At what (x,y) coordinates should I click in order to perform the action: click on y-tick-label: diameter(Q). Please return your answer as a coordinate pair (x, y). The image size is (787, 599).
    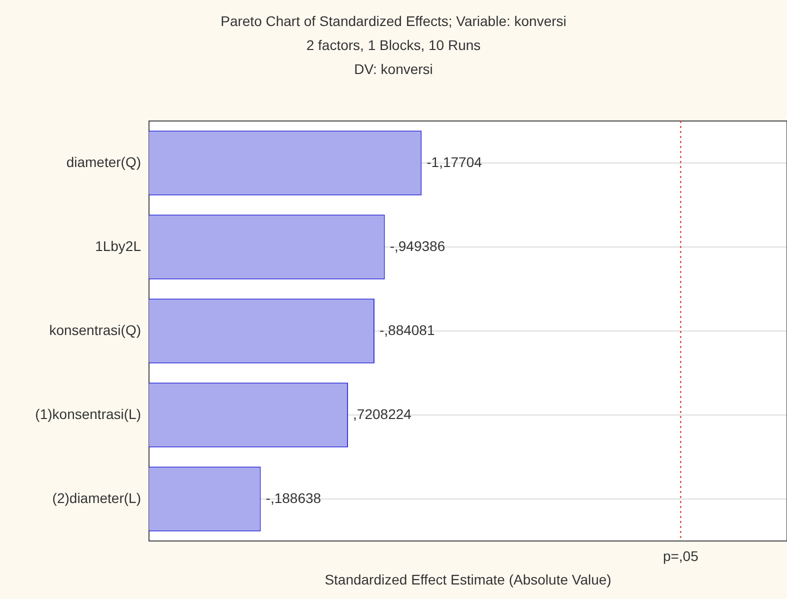
    Looking at the image, I should click on (103, 162).